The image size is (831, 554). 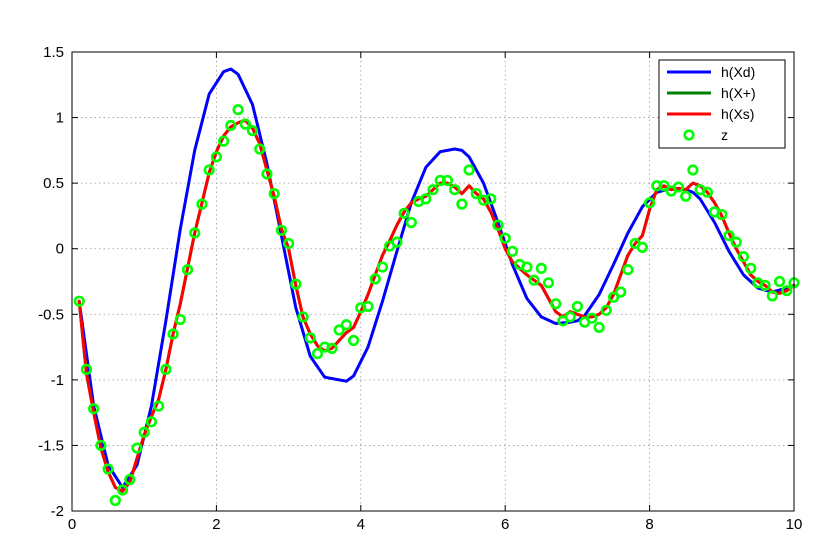 I want to click on x-tick-label: 2, so click(x=216, y=524).